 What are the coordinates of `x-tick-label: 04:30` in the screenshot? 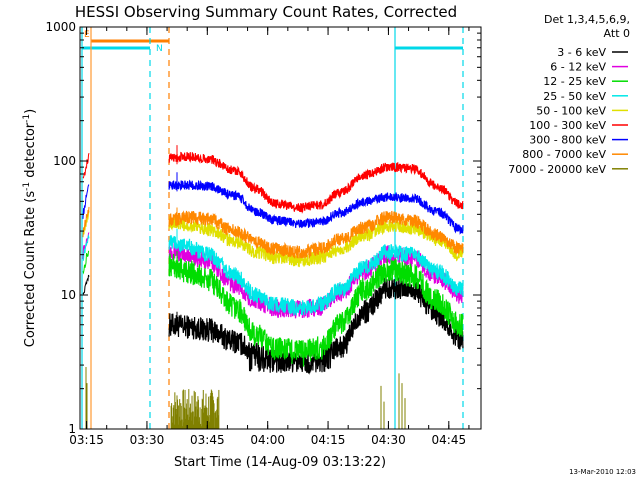 It's located at (388, 440).